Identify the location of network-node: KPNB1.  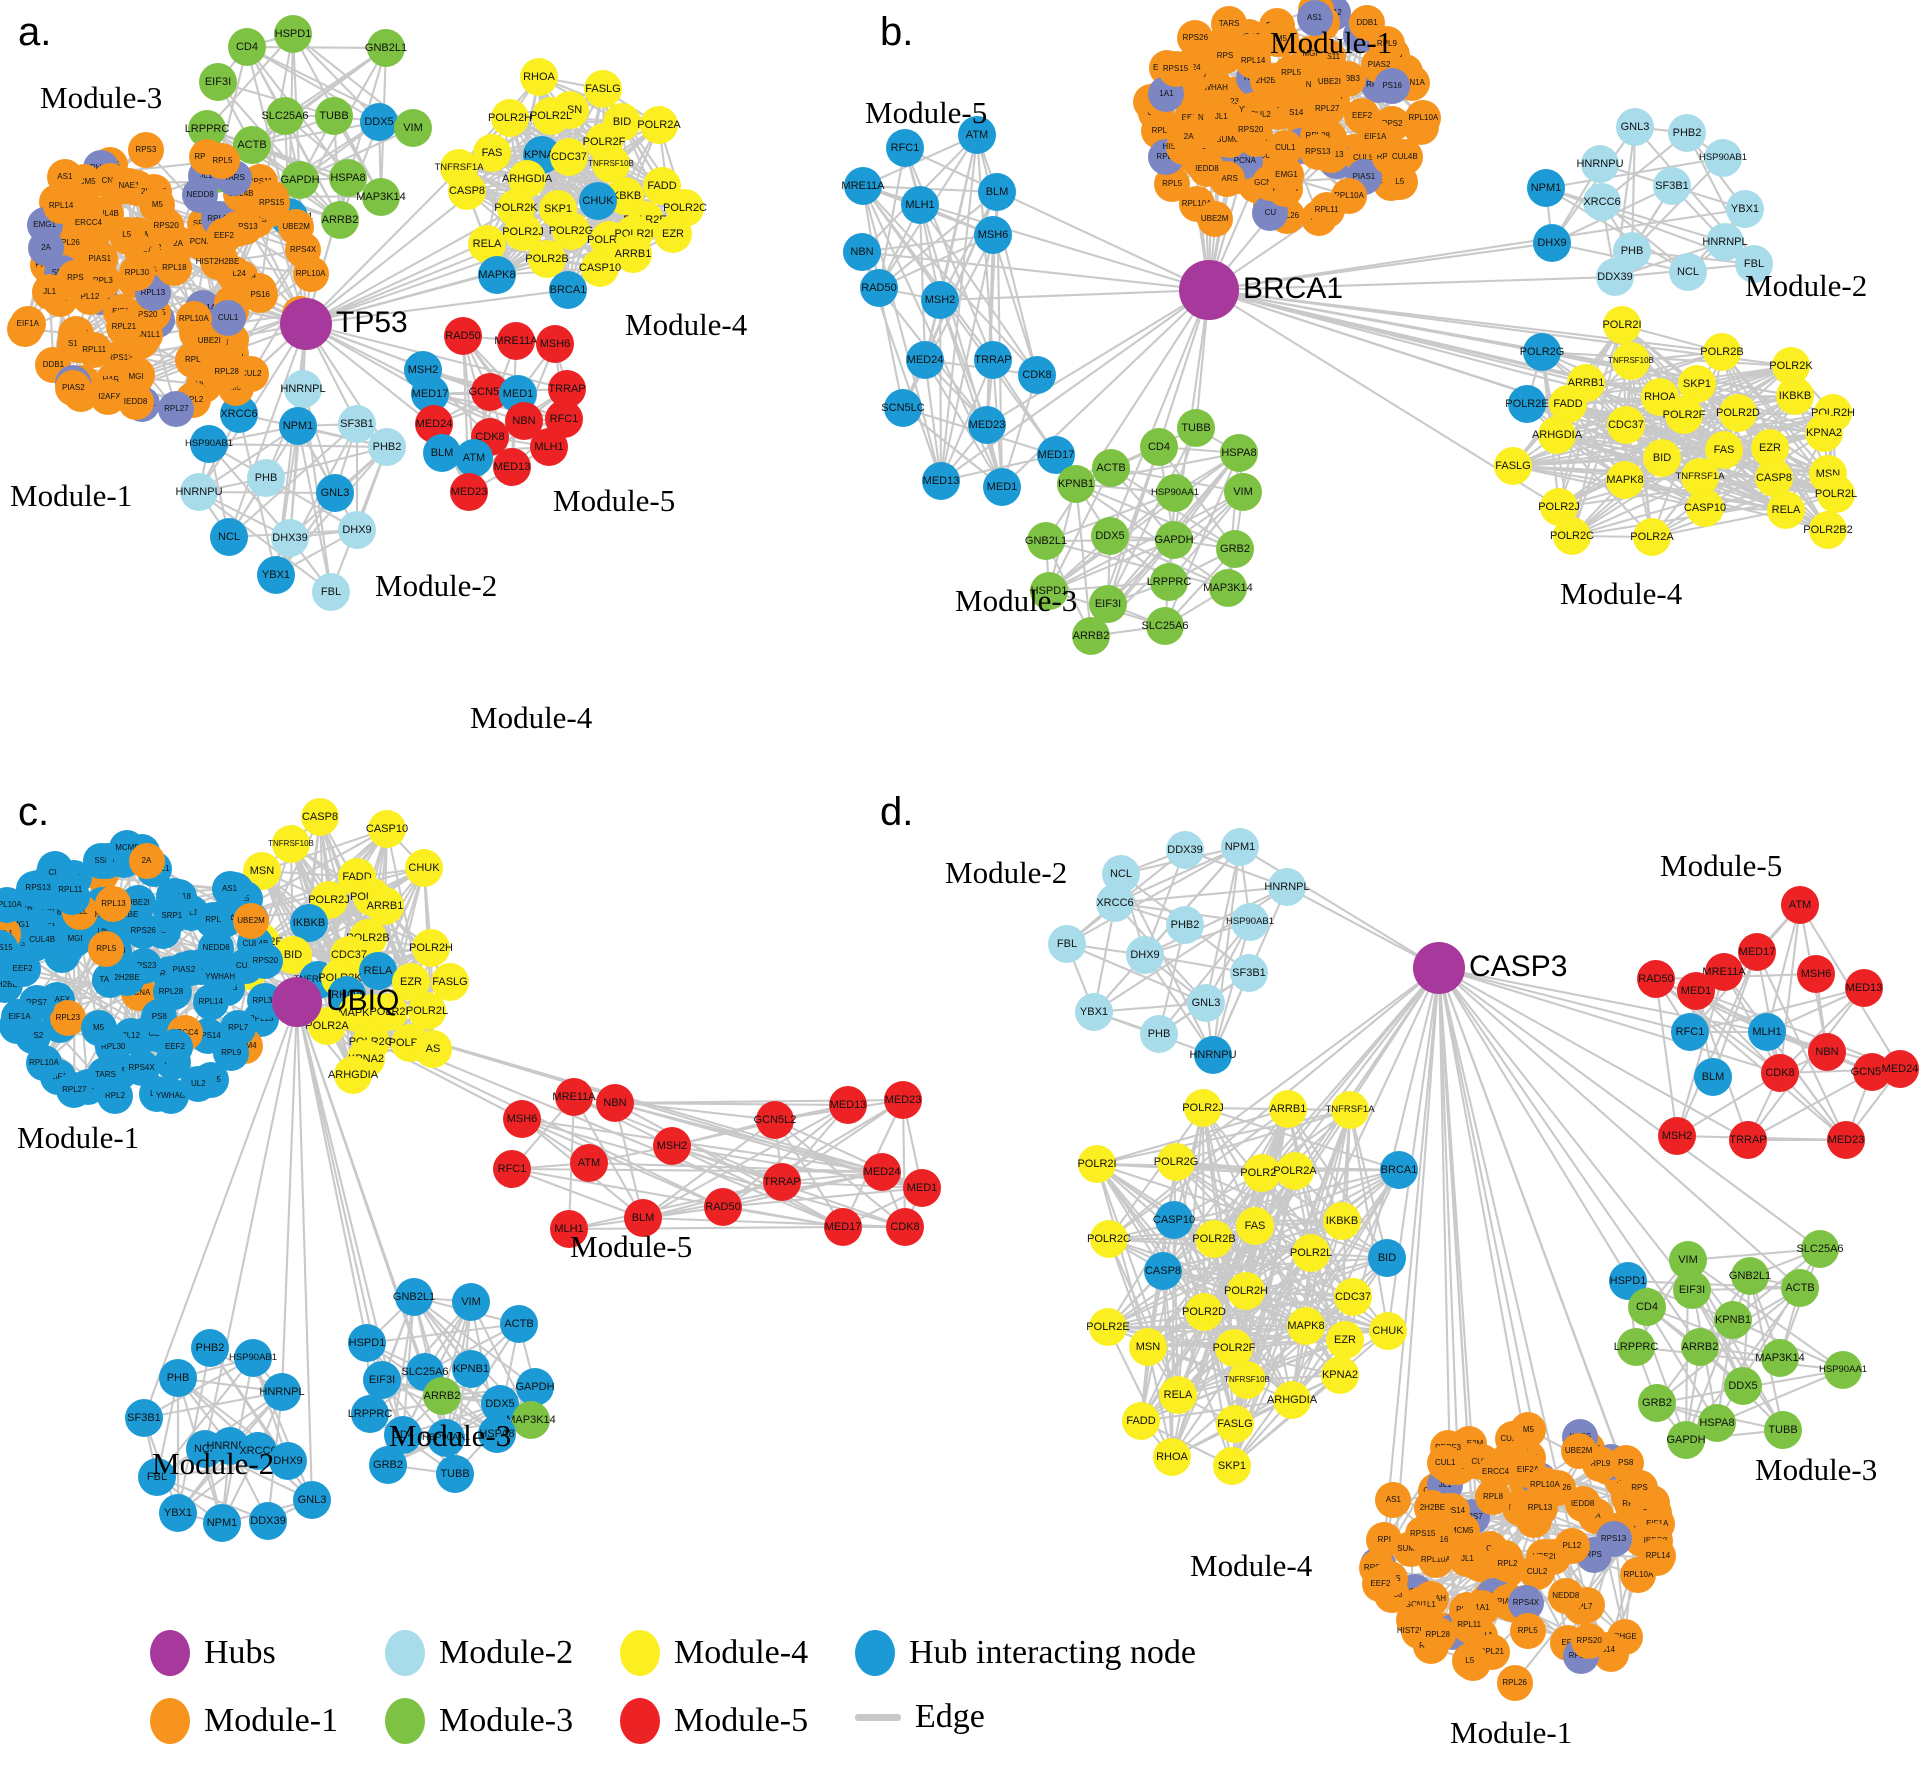
(471, 1369).